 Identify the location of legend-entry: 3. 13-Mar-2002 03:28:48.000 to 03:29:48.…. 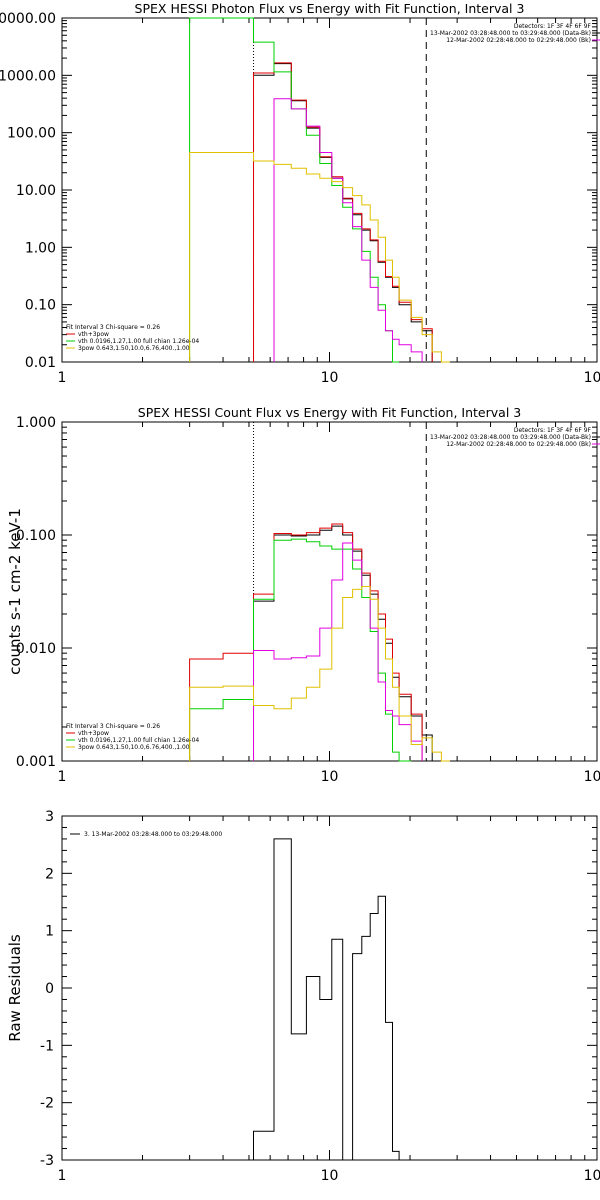
(153, 834).